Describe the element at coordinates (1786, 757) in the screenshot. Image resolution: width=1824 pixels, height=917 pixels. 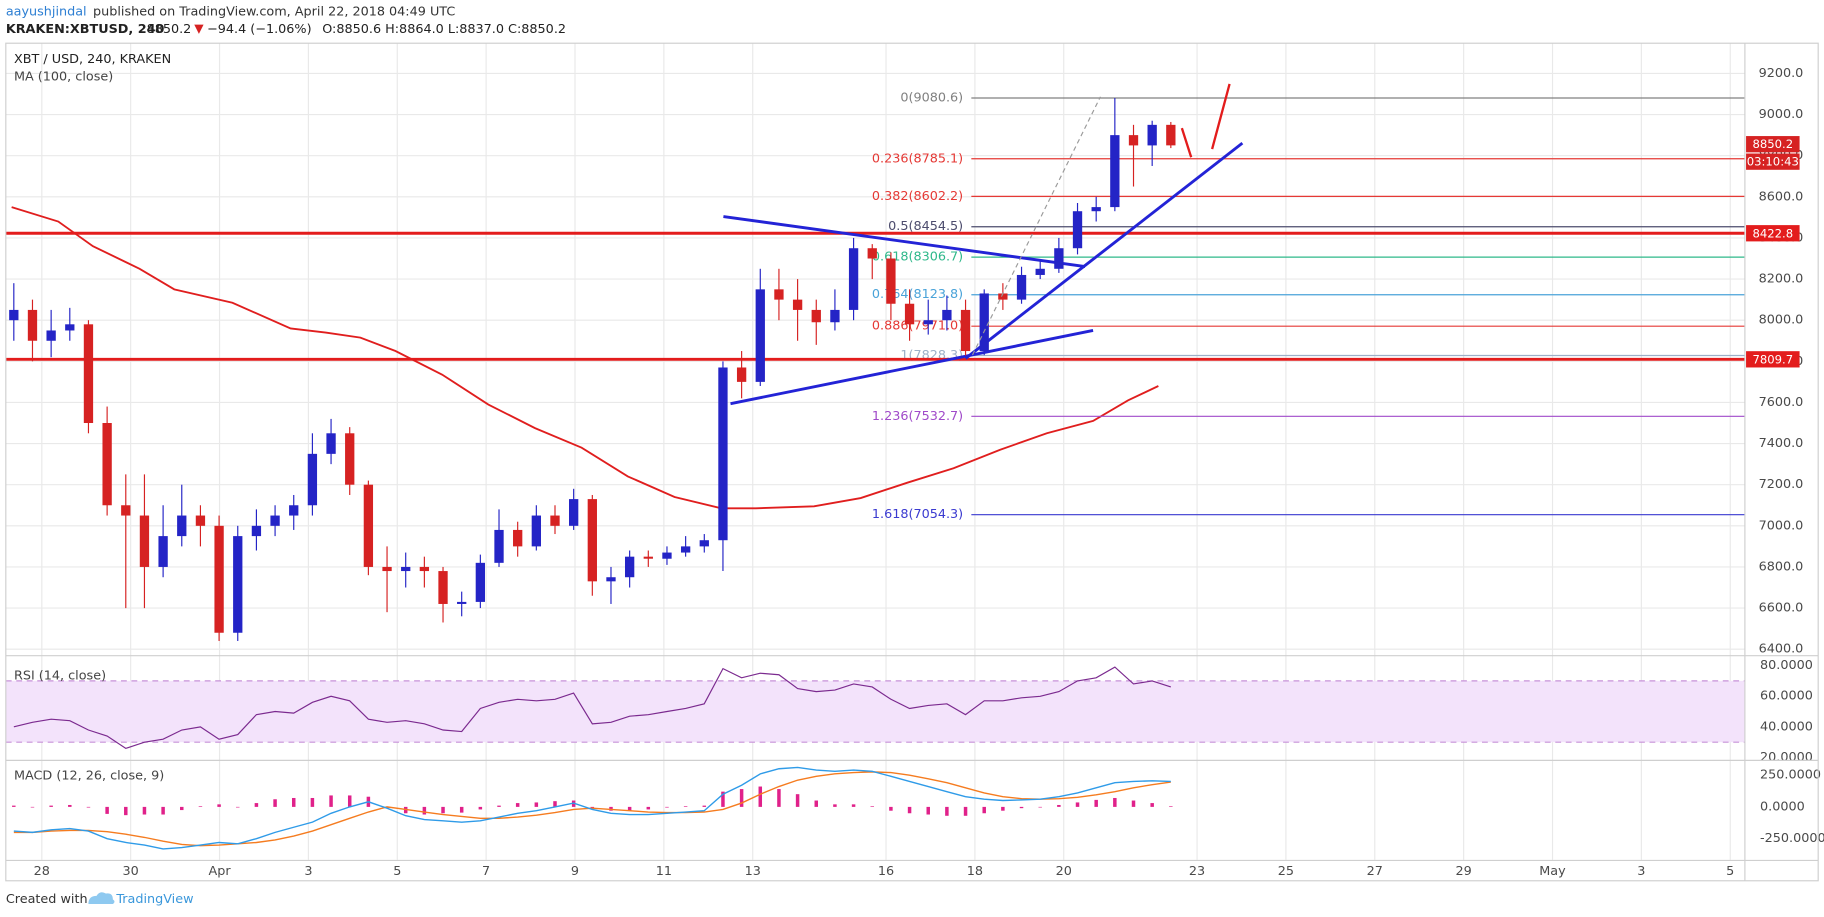
I see `y-tick-label: 20.0000` at that location.